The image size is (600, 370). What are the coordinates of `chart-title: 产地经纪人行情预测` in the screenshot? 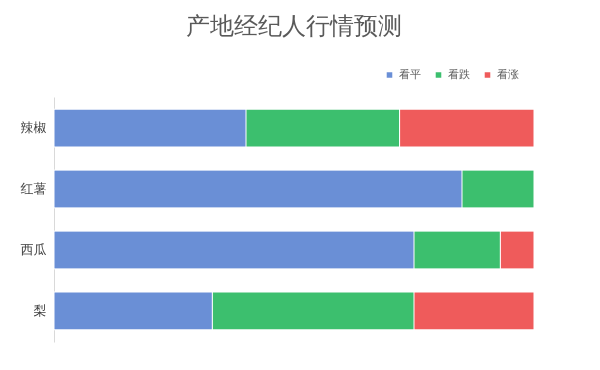 It's located at (294, 26).